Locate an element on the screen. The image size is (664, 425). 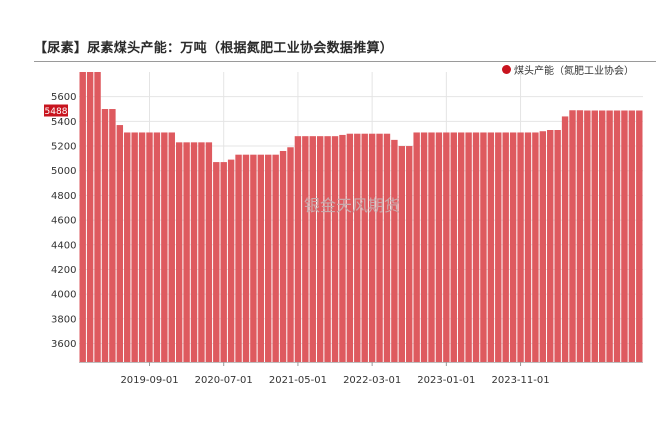
y-tick-label: 4400 is located at coordinates (63, 245).